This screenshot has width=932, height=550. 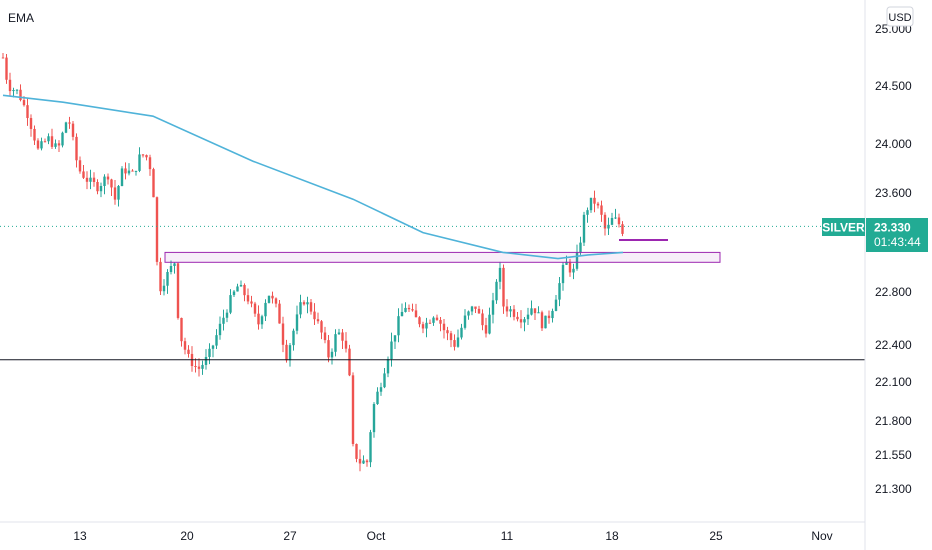 I want to click on y-tick-label: 21.300, so click(x=893, y=489).